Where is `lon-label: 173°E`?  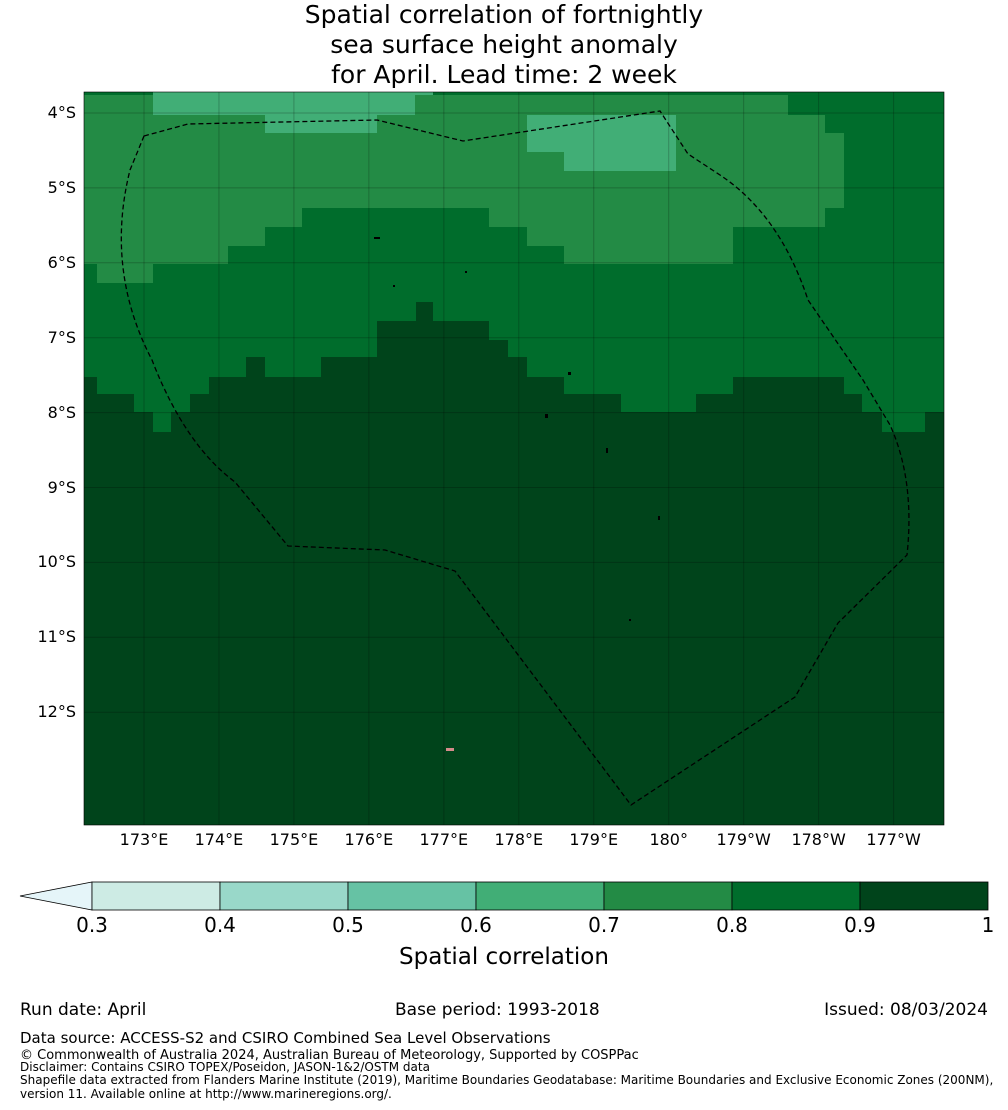
lon-label: 173°E is located at coordinates (144, 839).